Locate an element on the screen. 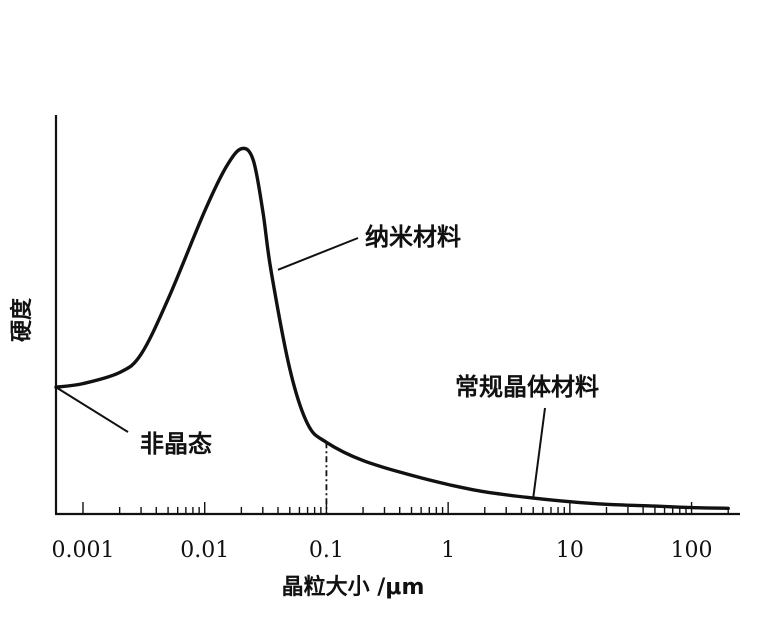 The width and height of the screenshot is (768, 631). y-axis-title: 硬度 is located at coordinates (22, 319).